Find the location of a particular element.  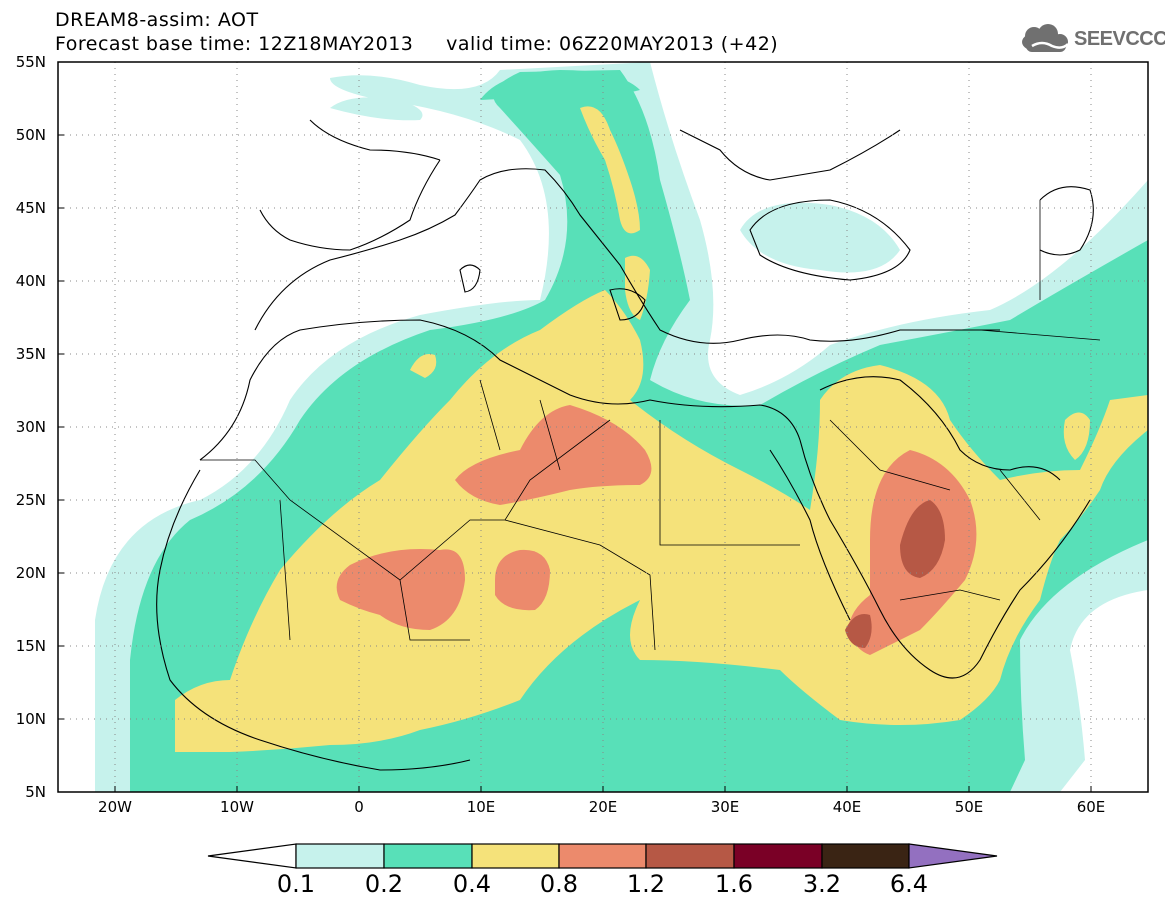

aot-contour-0.2-north is located at coordinates (560, 85).